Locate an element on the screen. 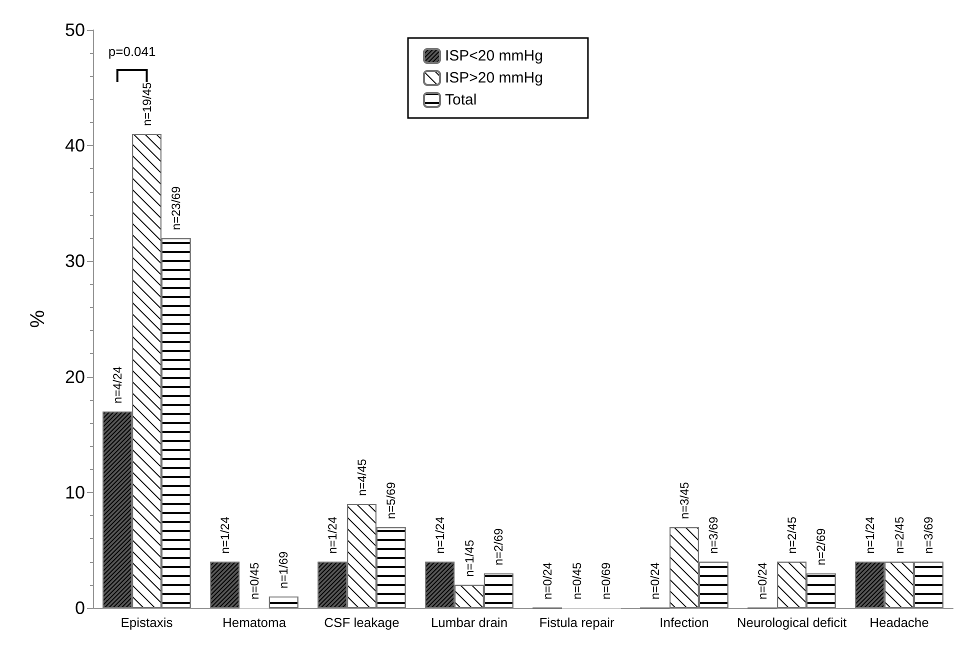 The image size is (977, 650). y-tick-label: 50 is located at coordinates (74, 30).